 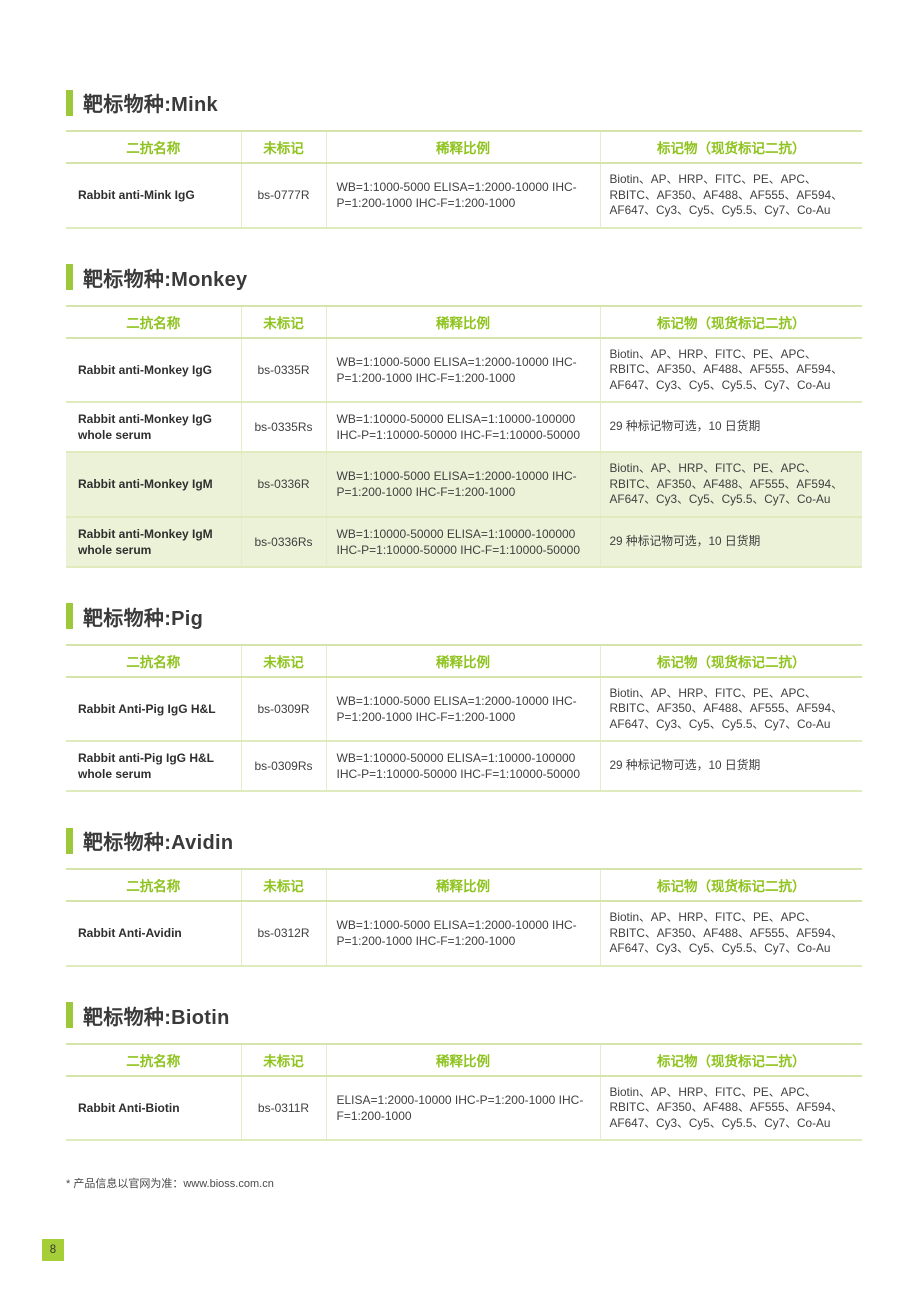 I want to click on antibody-name: Rabbit Anti-Avidin, so click(x=153, y=934).